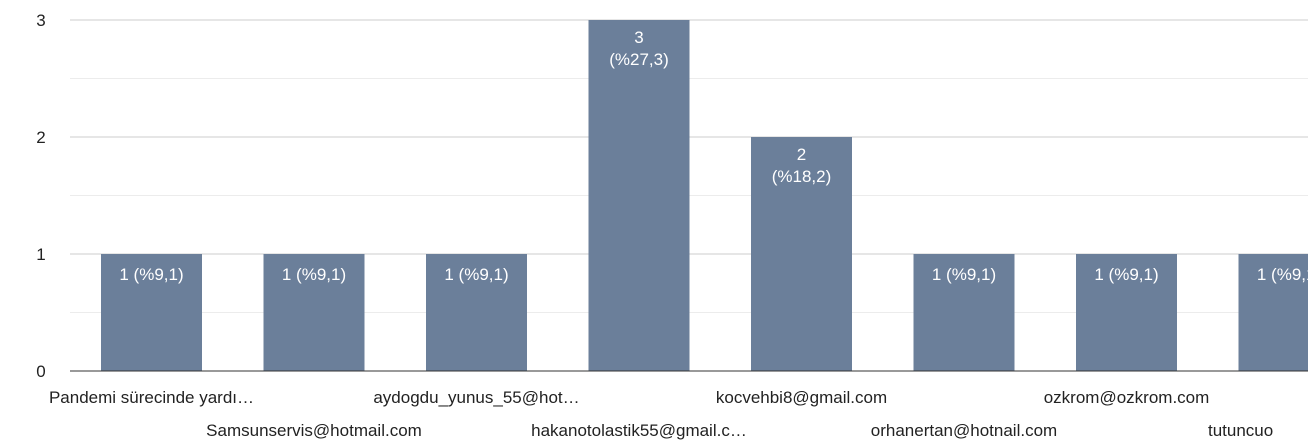  Describe the element at coordinates (801, 397) in the screenshot. I see `x-tick-label: kocvehbi8@gmail.com` at that location.